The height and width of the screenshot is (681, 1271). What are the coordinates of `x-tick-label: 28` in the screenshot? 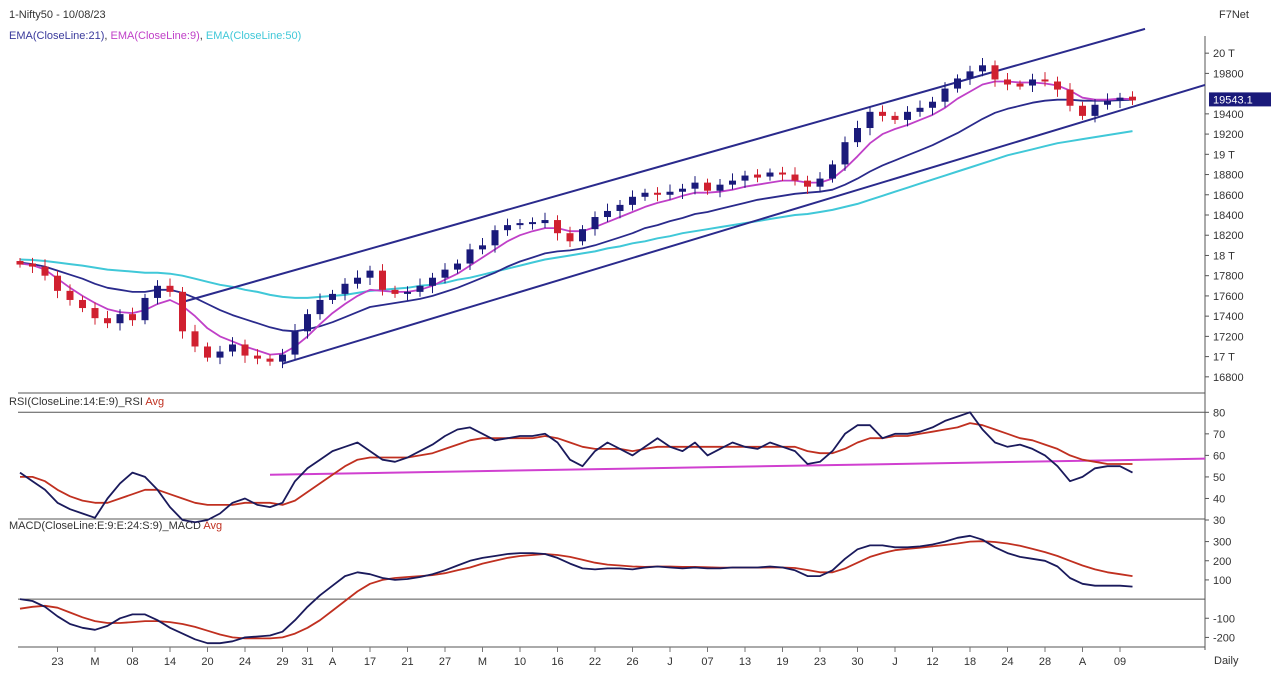 It's located at (1045, 662).